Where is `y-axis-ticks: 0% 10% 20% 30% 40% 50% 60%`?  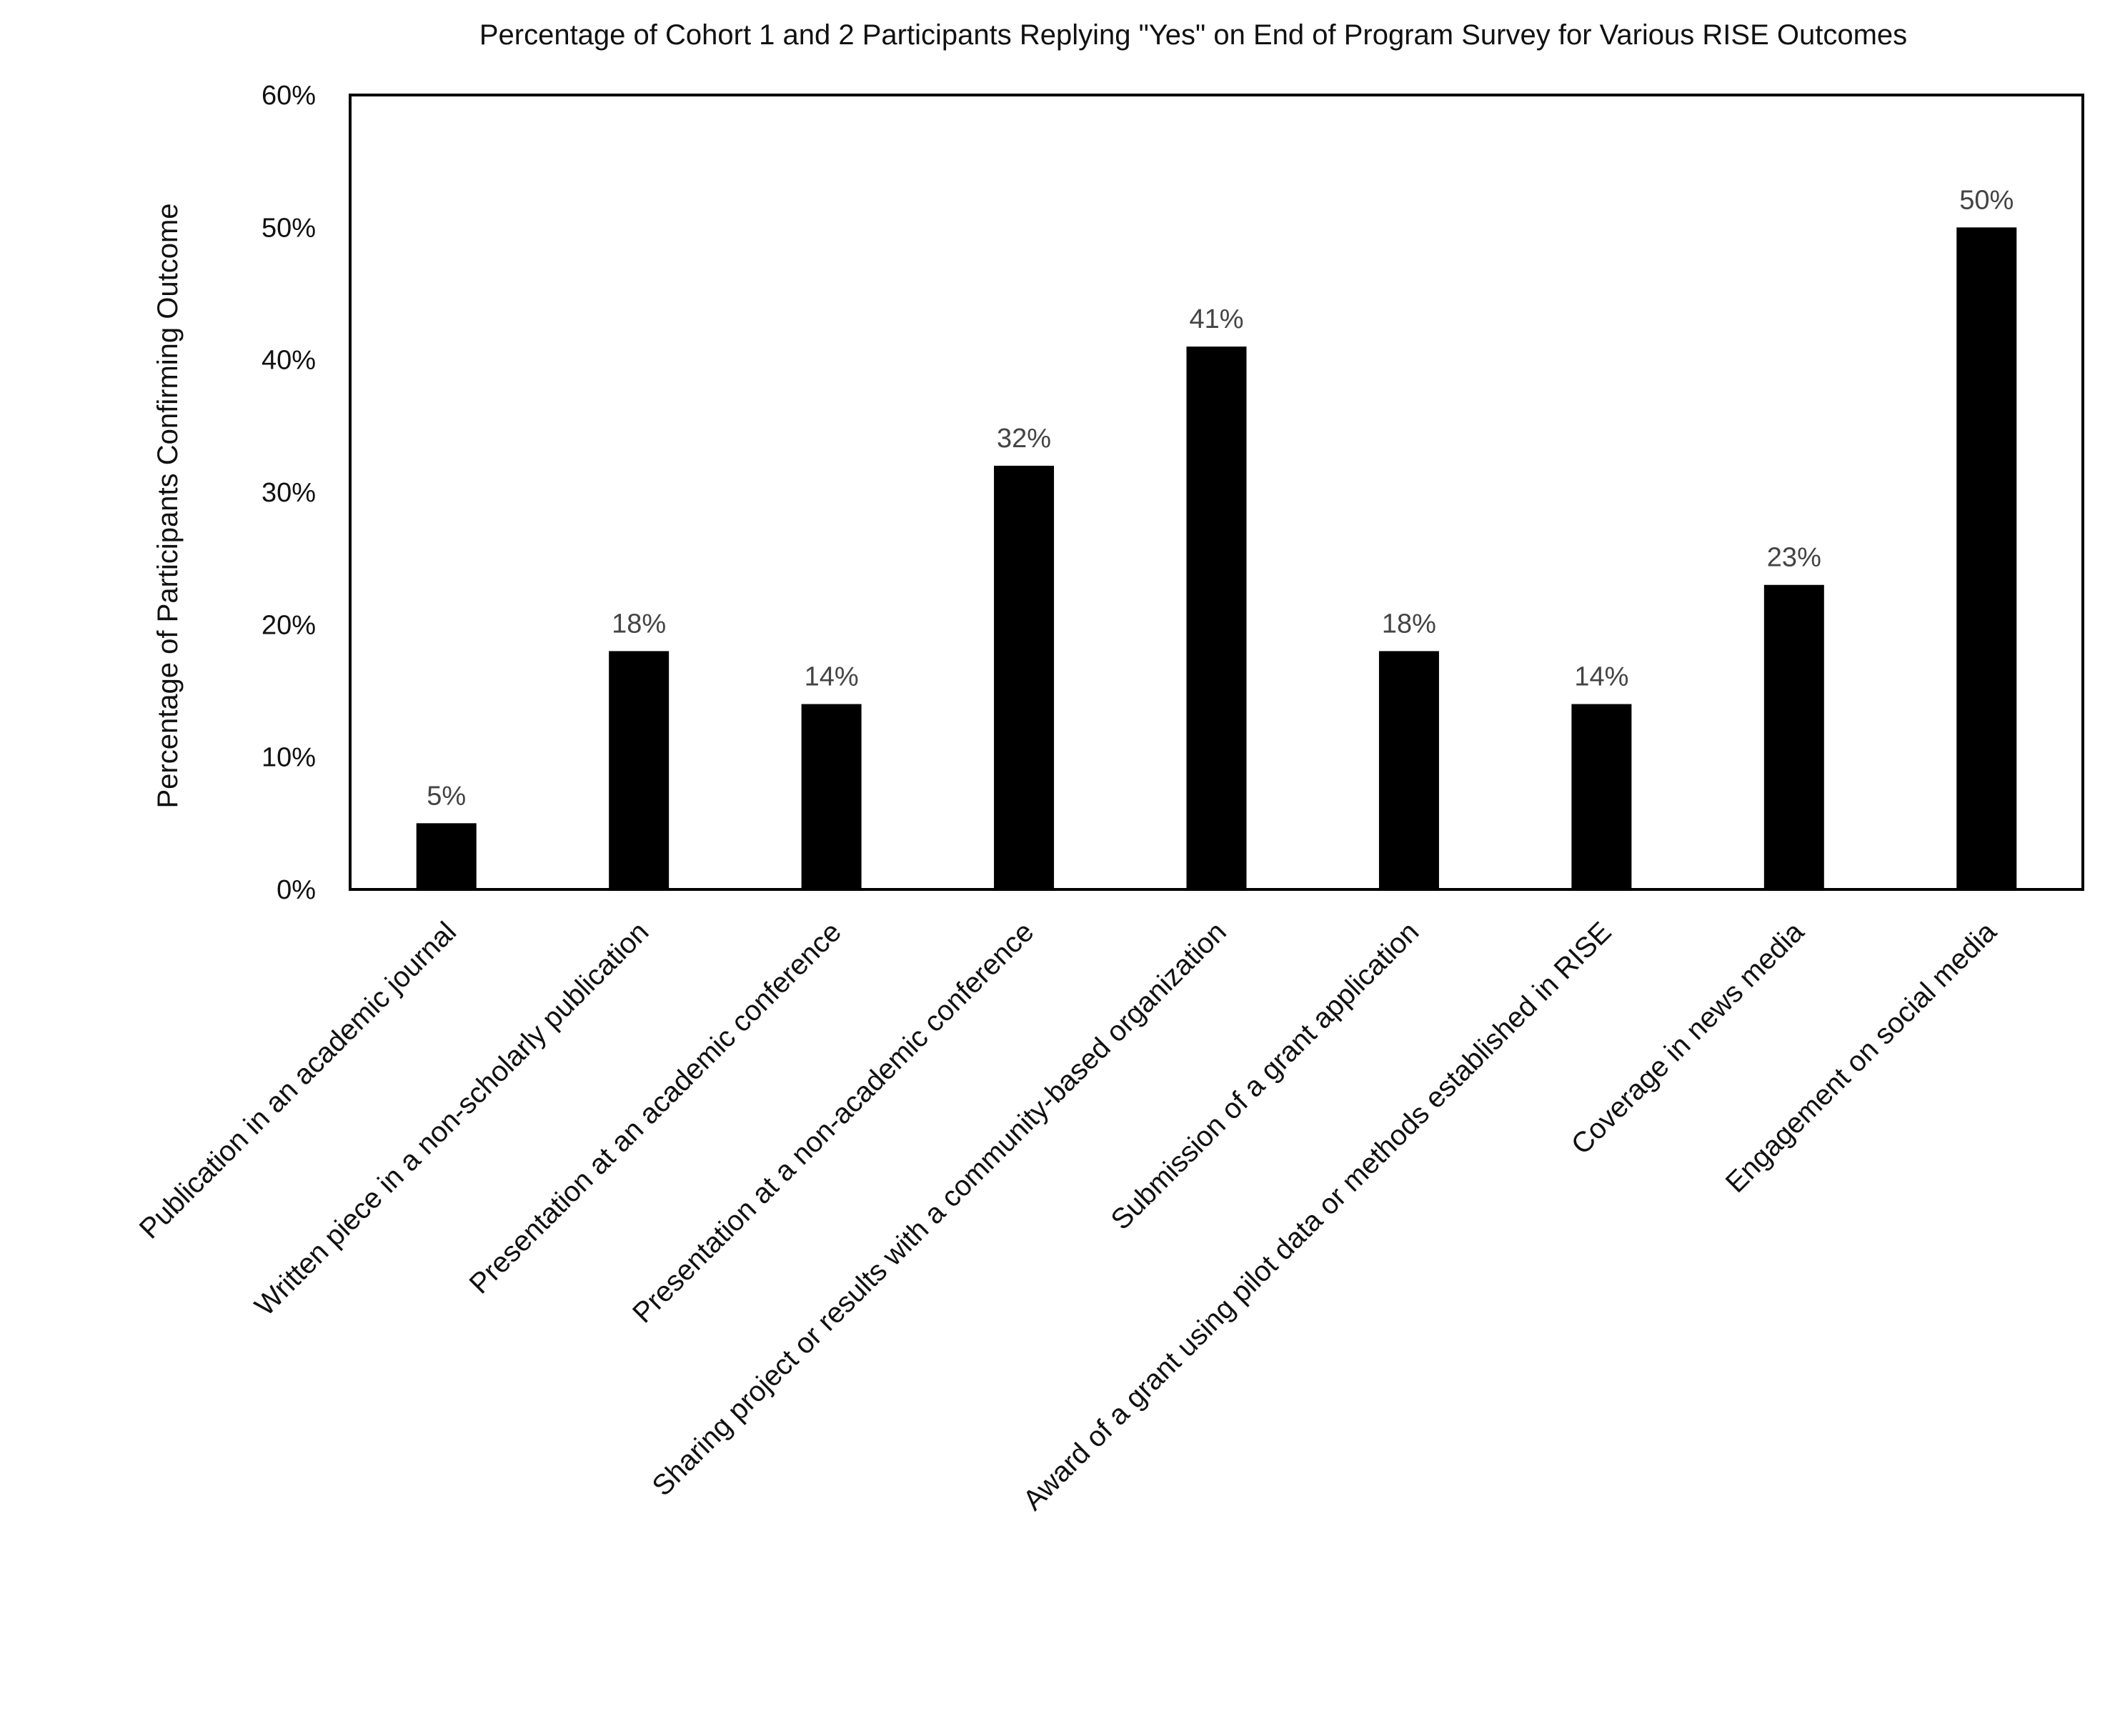
y-axis-ticks: 0% 10% 20% 30% 40% 50% 60% is located at coordinates (289, 493).